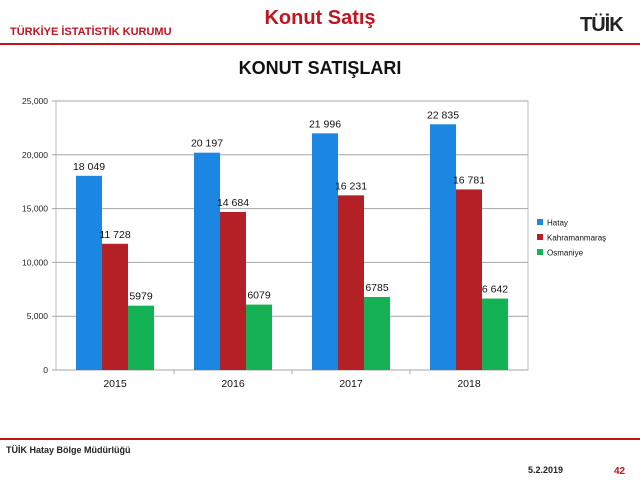  I want to click on slide-title: Konut Satış, so click(320, 18).